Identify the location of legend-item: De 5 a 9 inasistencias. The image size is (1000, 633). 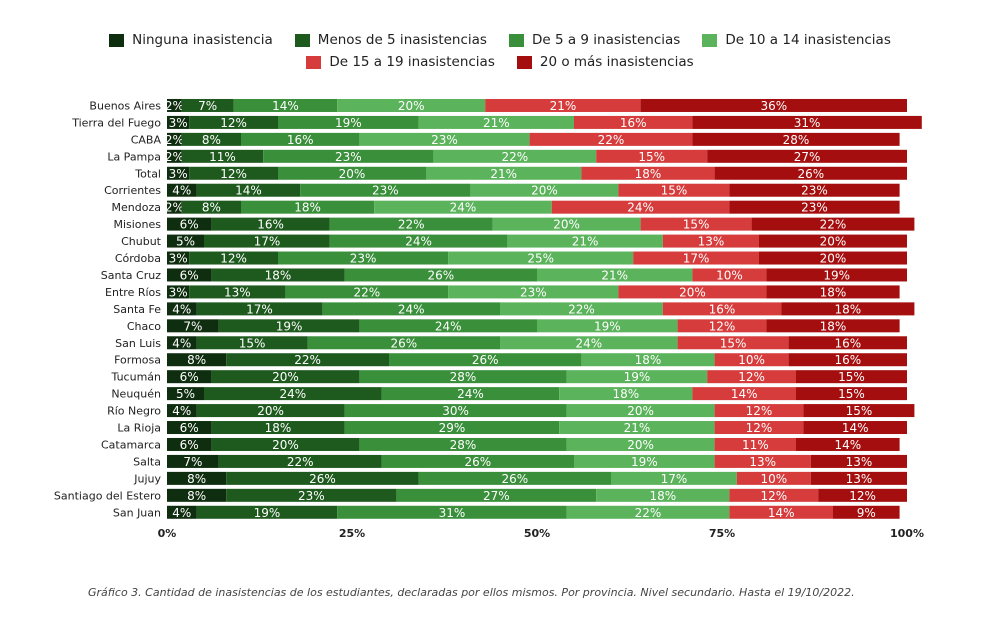
(594, 40).